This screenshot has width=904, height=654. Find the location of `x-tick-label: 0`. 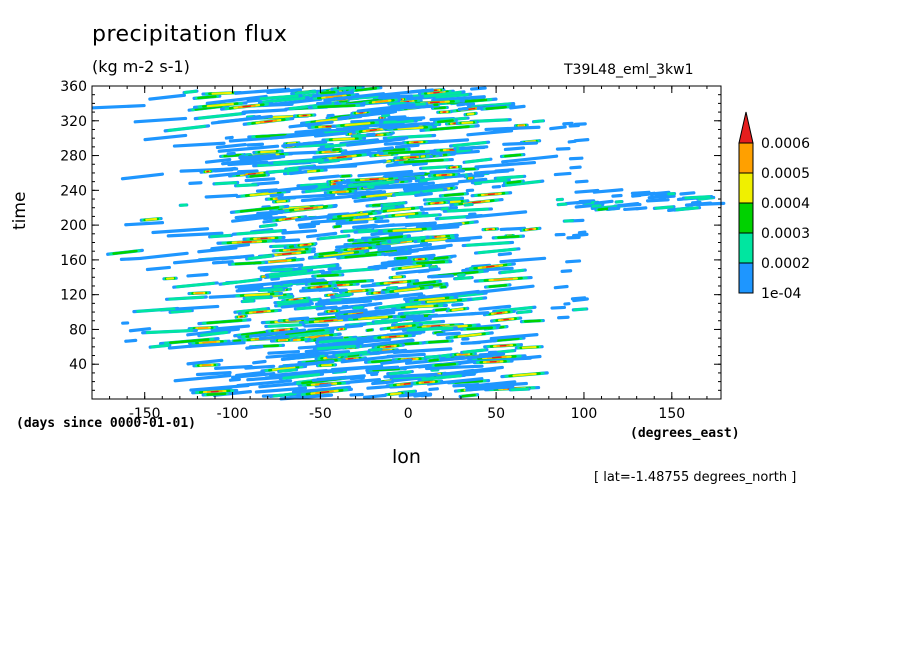

x-tick-label: 0 is located at coordinates (408, 414).